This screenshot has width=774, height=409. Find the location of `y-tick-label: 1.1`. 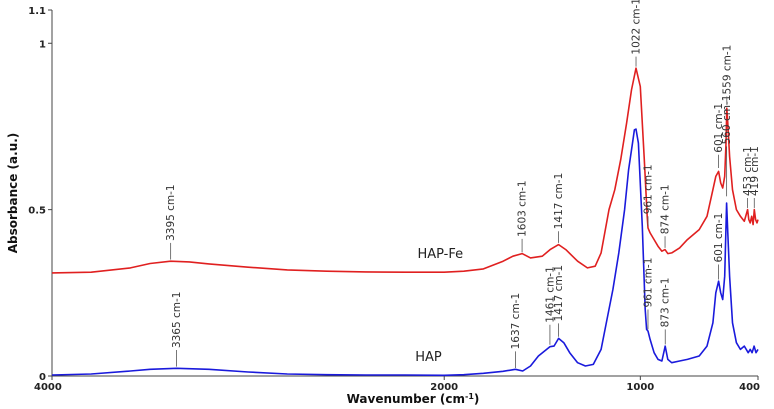

y-tick-label: 1.1 is located at coordinates (37, 11).